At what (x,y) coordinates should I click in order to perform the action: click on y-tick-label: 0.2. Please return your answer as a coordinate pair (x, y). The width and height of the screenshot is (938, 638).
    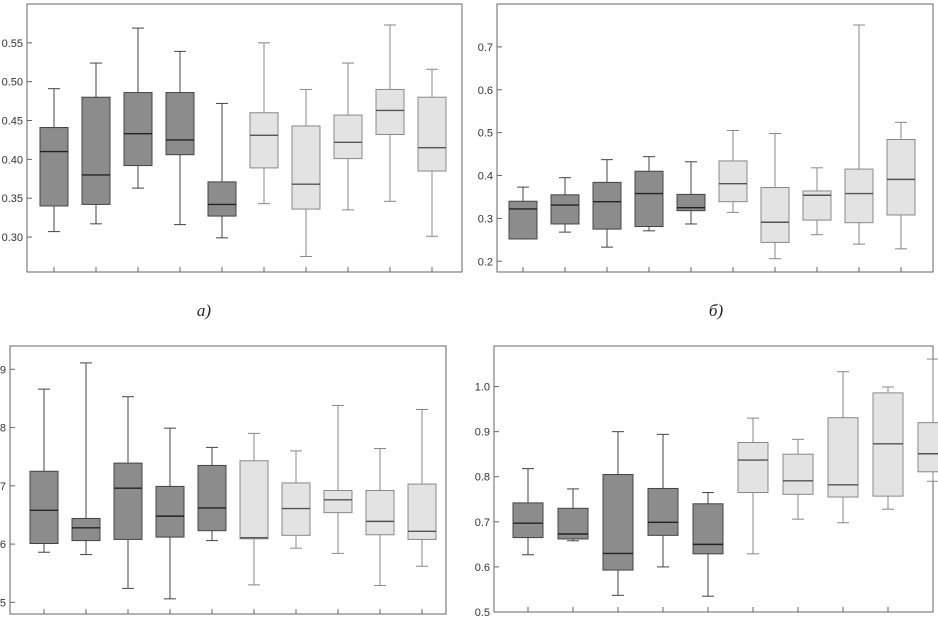
    Looking at the image, I should click on (485, 262).